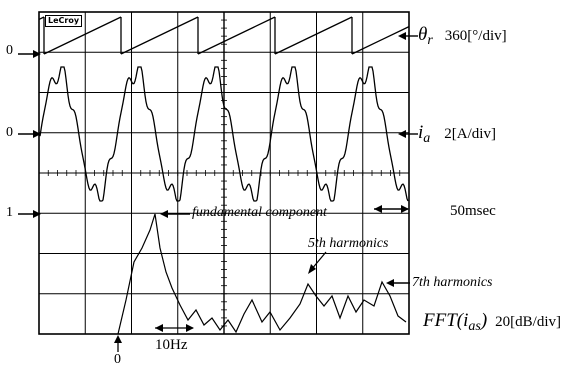 This screenshot has height=368, width=586. I want to click on current-symbol: i, so click(421, 132).